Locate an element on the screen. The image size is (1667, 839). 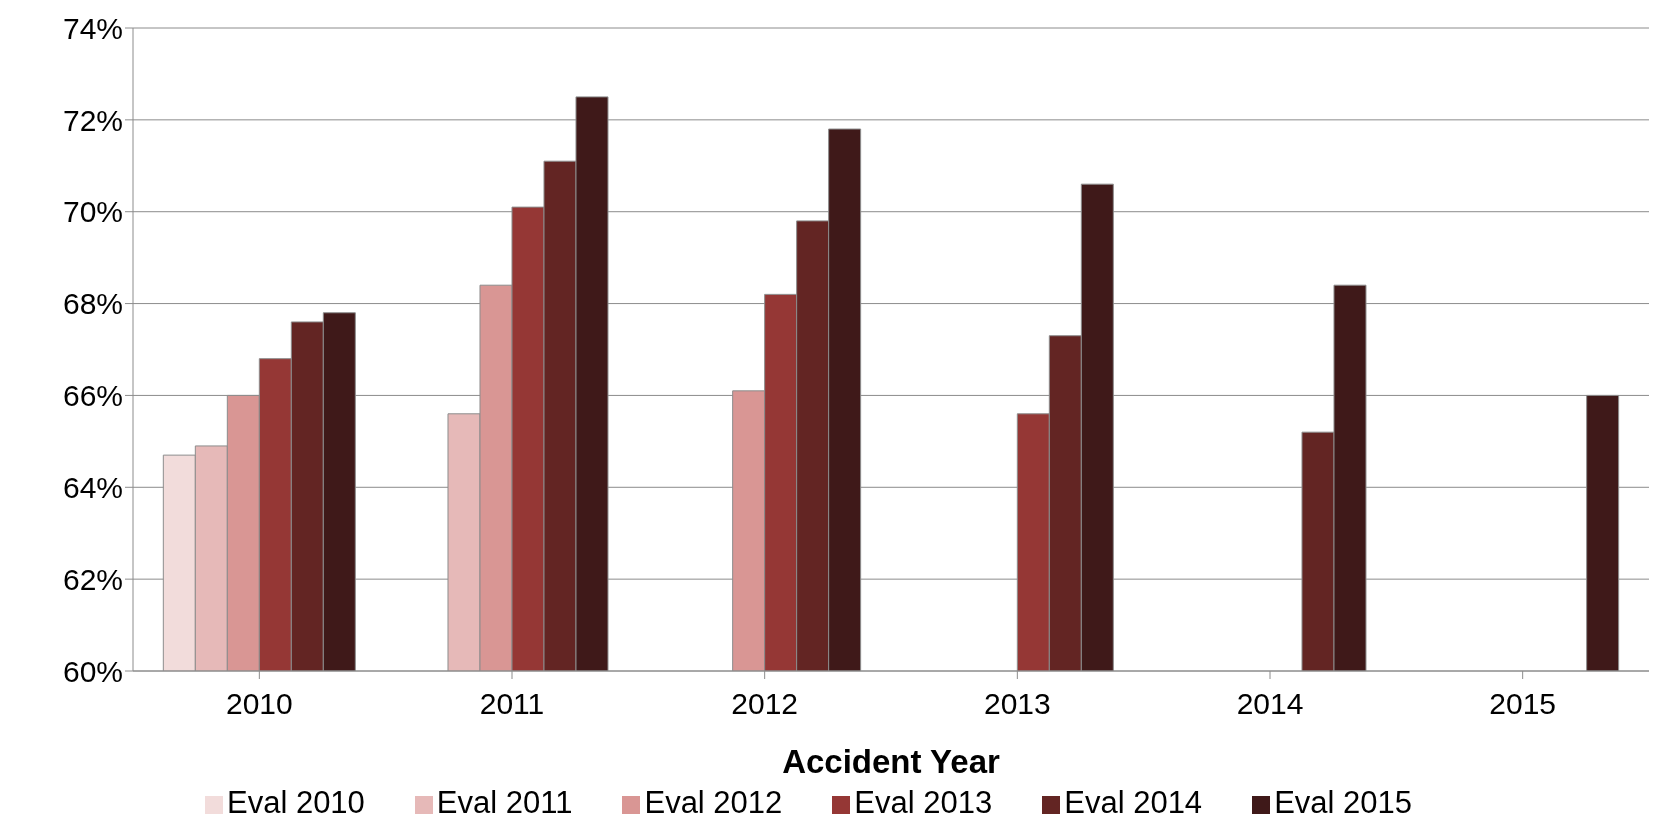
y-tick-label: 74% is located at coordinates (92, 28).